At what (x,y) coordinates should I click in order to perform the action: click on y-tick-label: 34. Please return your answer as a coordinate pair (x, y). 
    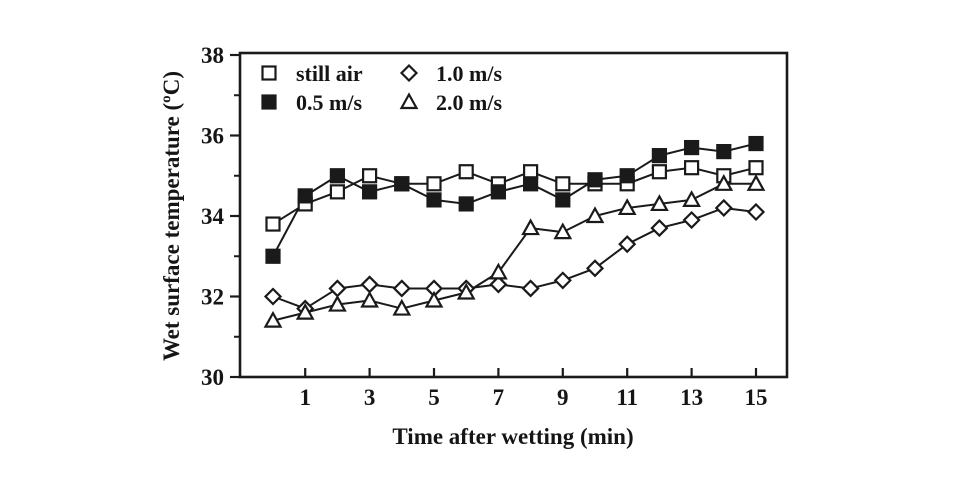
    Looking at the image, I should click on (213, 216).